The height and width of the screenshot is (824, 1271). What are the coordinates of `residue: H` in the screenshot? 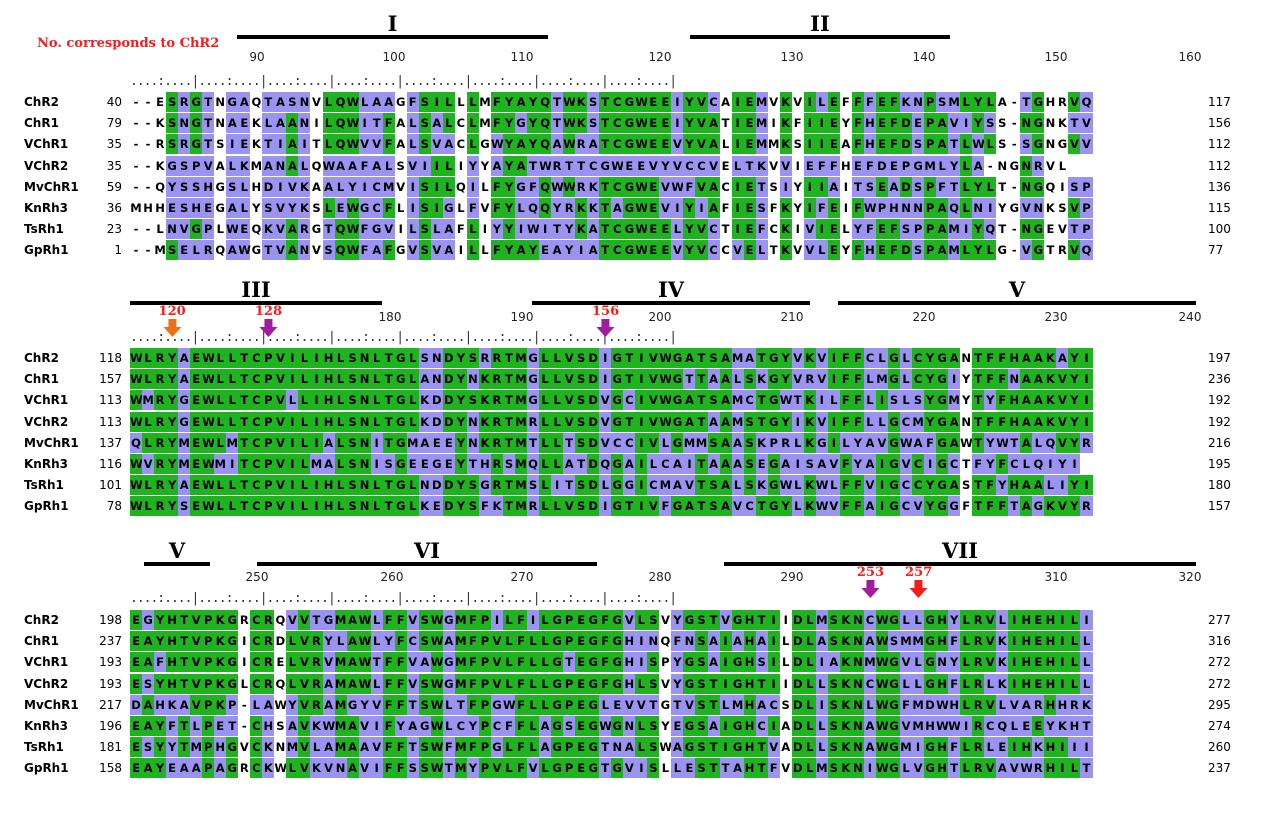 It's located at (160, 704).